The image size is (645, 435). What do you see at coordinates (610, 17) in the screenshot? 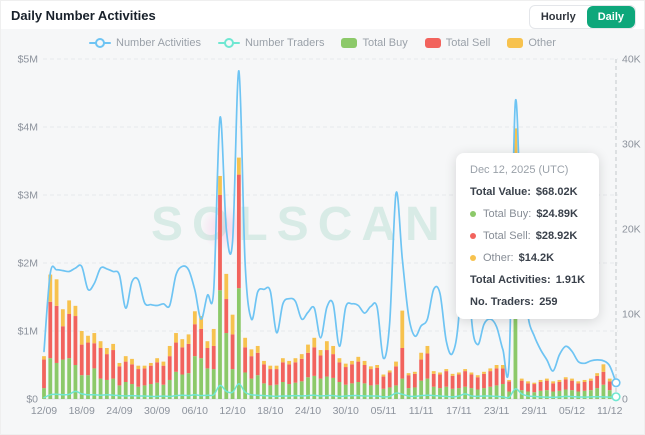
I see `daily-button: Daily` at bounding box center [610, 17].